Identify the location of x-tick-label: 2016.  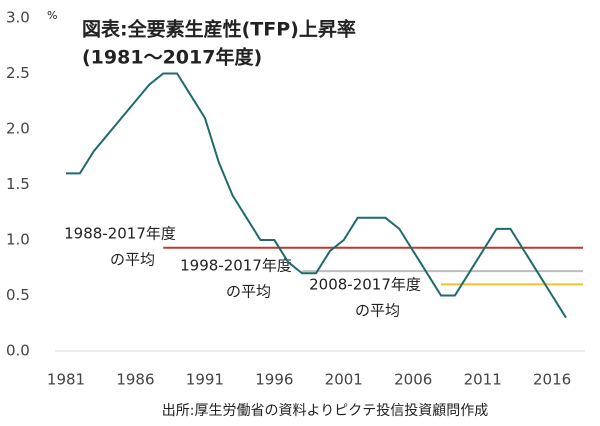
(552, 380).